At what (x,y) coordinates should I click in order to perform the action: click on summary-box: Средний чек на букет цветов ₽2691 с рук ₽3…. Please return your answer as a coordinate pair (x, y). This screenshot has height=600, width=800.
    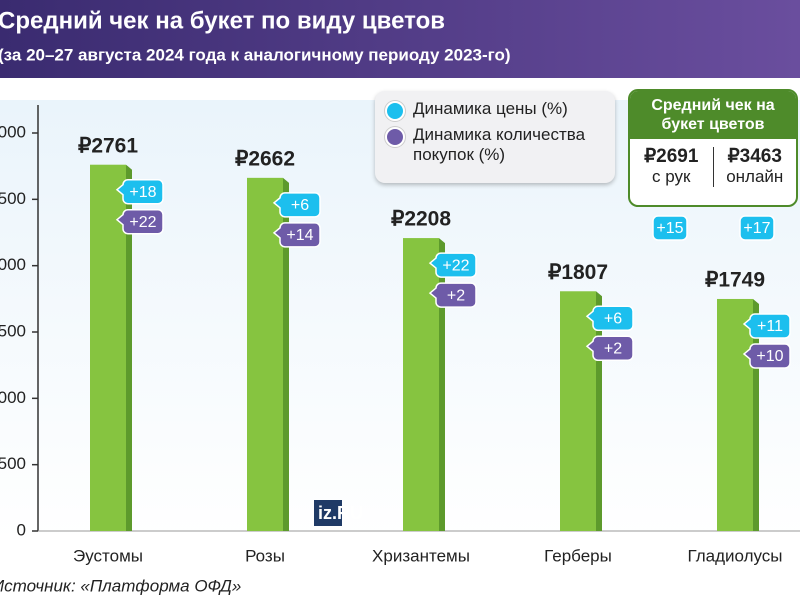
    Looking at the image, I should click on (713, 148).